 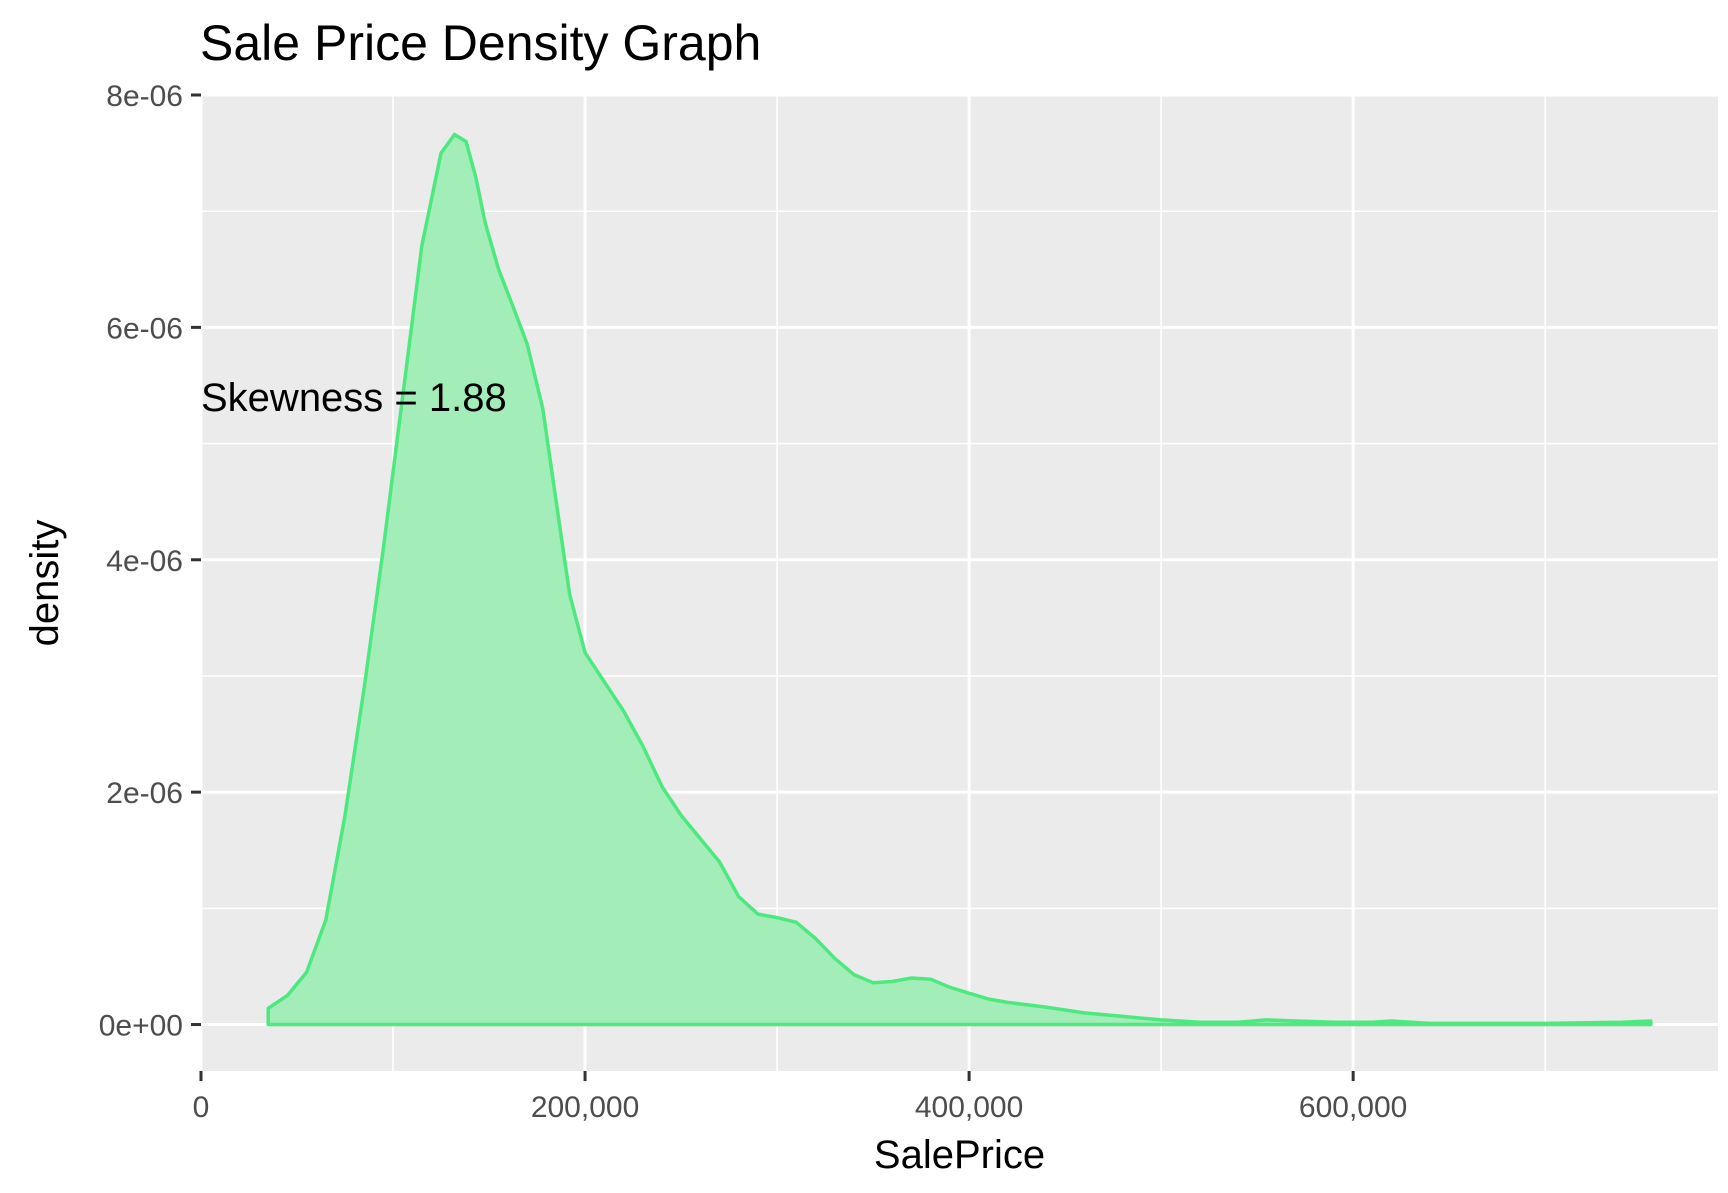 I want to click on y-tick-label: 6e-06, so click(x=144, y=328).